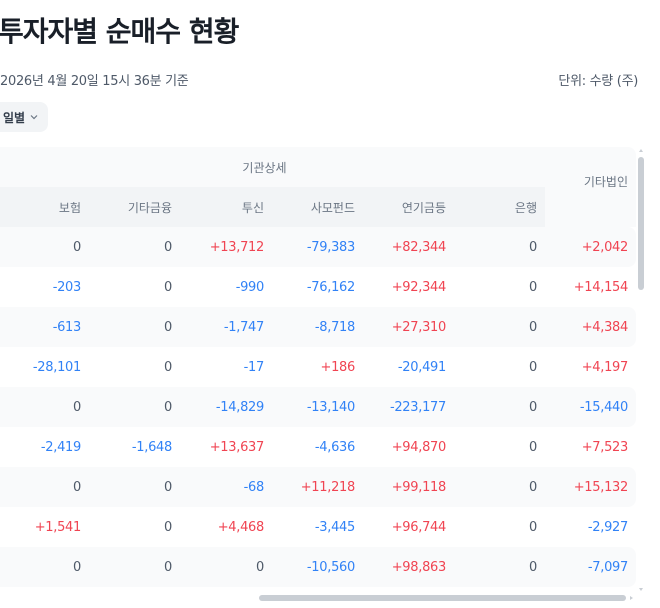 The image size is (660, 608). I want to click on table-cell: -2,927, so click(607, 527).